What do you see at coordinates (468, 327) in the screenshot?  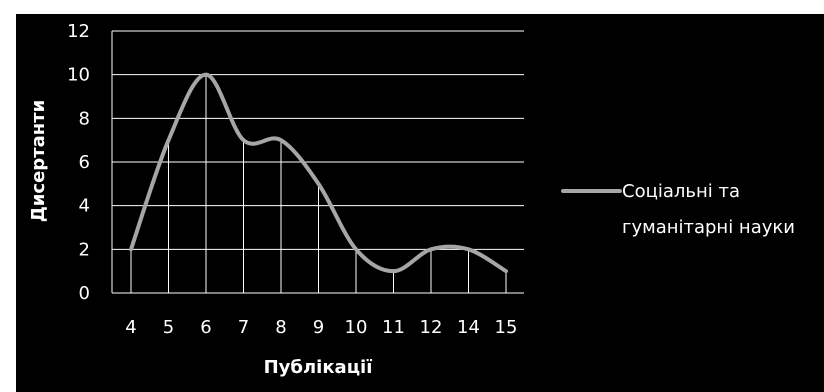 I see `x-tick-label-14: 14` at bounding box center [468, 327].